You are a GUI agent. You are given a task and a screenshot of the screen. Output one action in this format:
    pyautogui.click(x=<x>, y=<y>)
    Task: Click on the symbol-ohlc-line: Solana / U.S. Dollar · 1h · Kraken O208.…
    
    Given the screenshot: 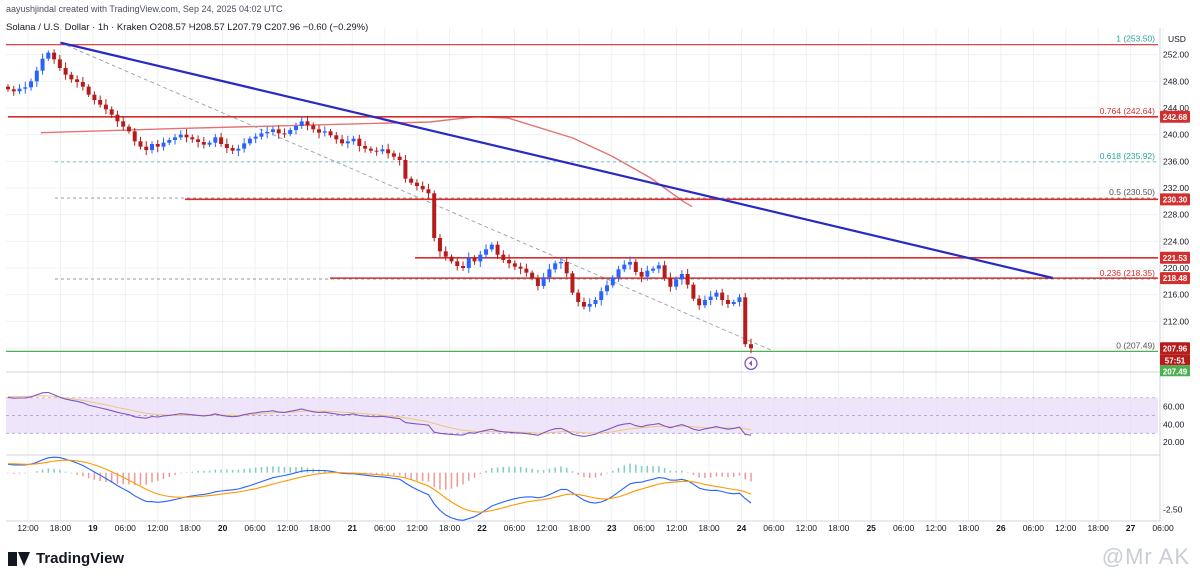 What is the action you would take?
    pyautogui.click(x=187, y=27)
    